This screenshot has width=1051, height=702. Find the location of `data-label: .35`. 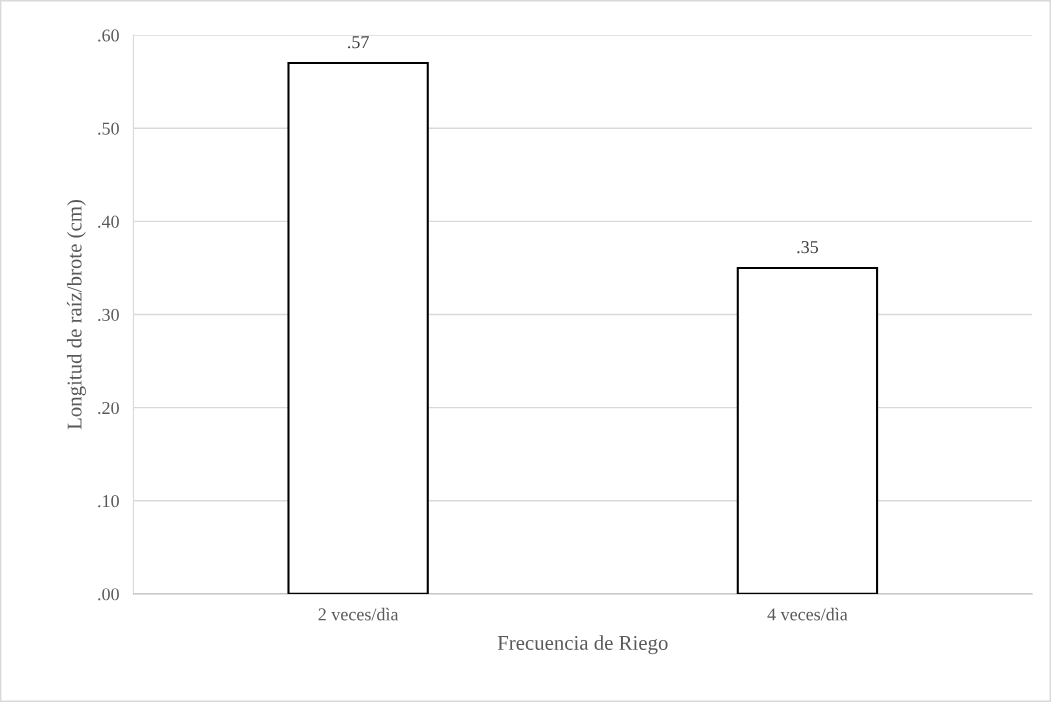

data-label: .35 is located at coordinates (808, 247).